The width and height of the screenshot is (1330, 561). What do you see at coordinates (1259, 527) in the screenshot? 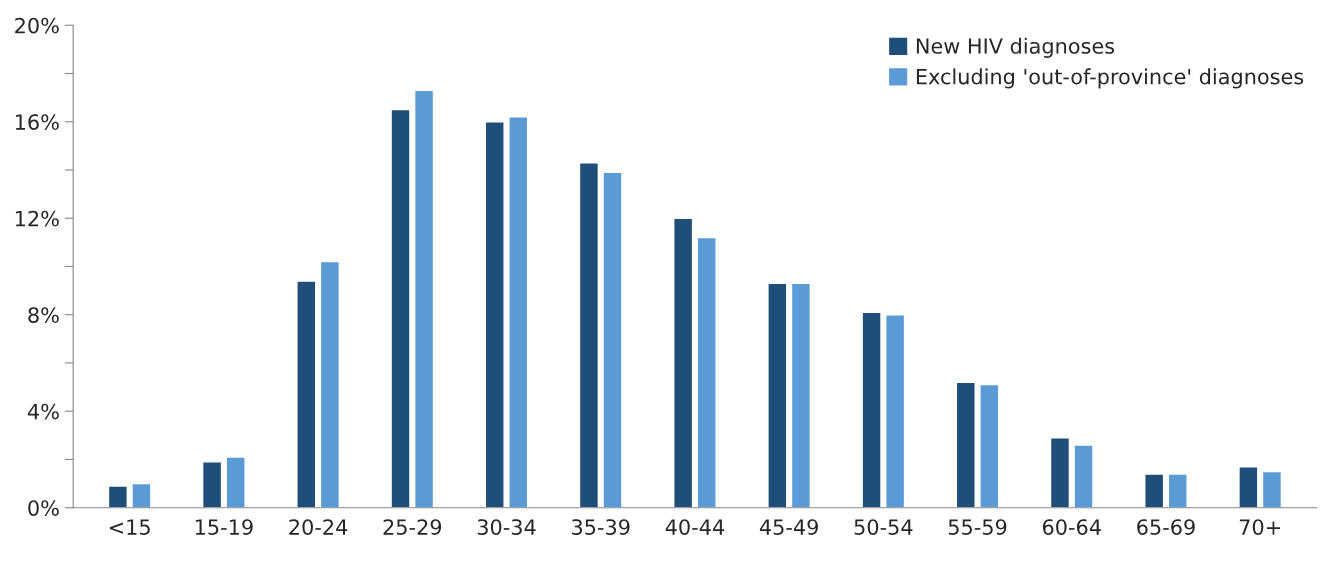
I see `x-tick-label: 70+` at bounding box center [1259, 527].